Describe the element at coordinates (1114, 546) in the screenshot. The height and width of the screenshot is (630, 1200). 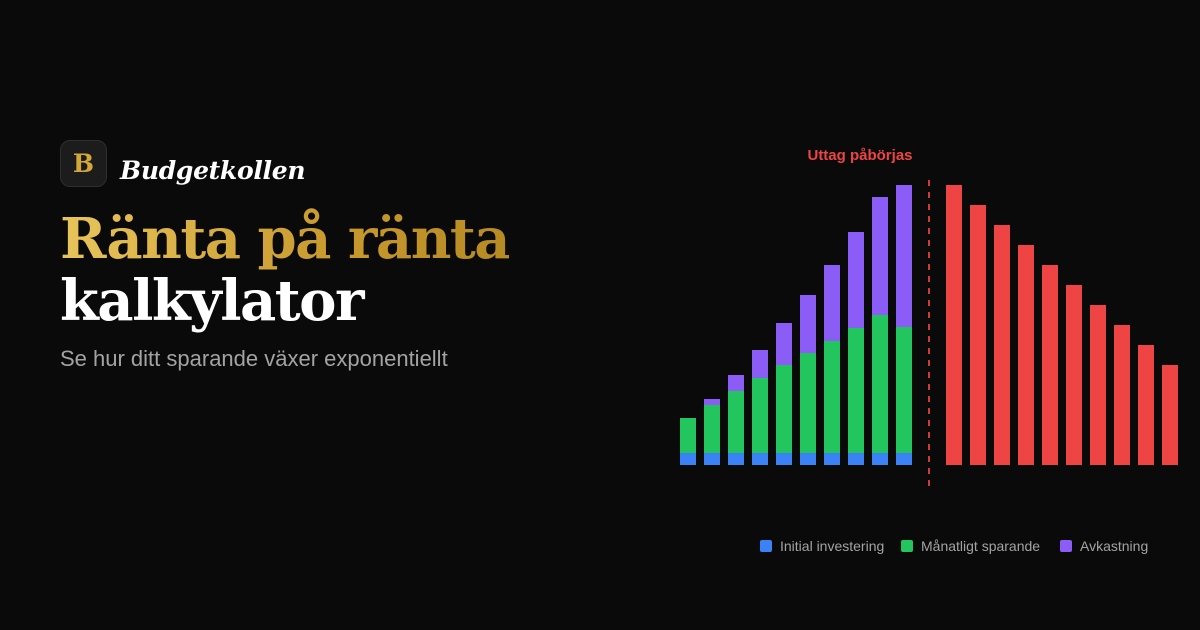
I see `legend-label-avkastning: Avkastning` at that location.